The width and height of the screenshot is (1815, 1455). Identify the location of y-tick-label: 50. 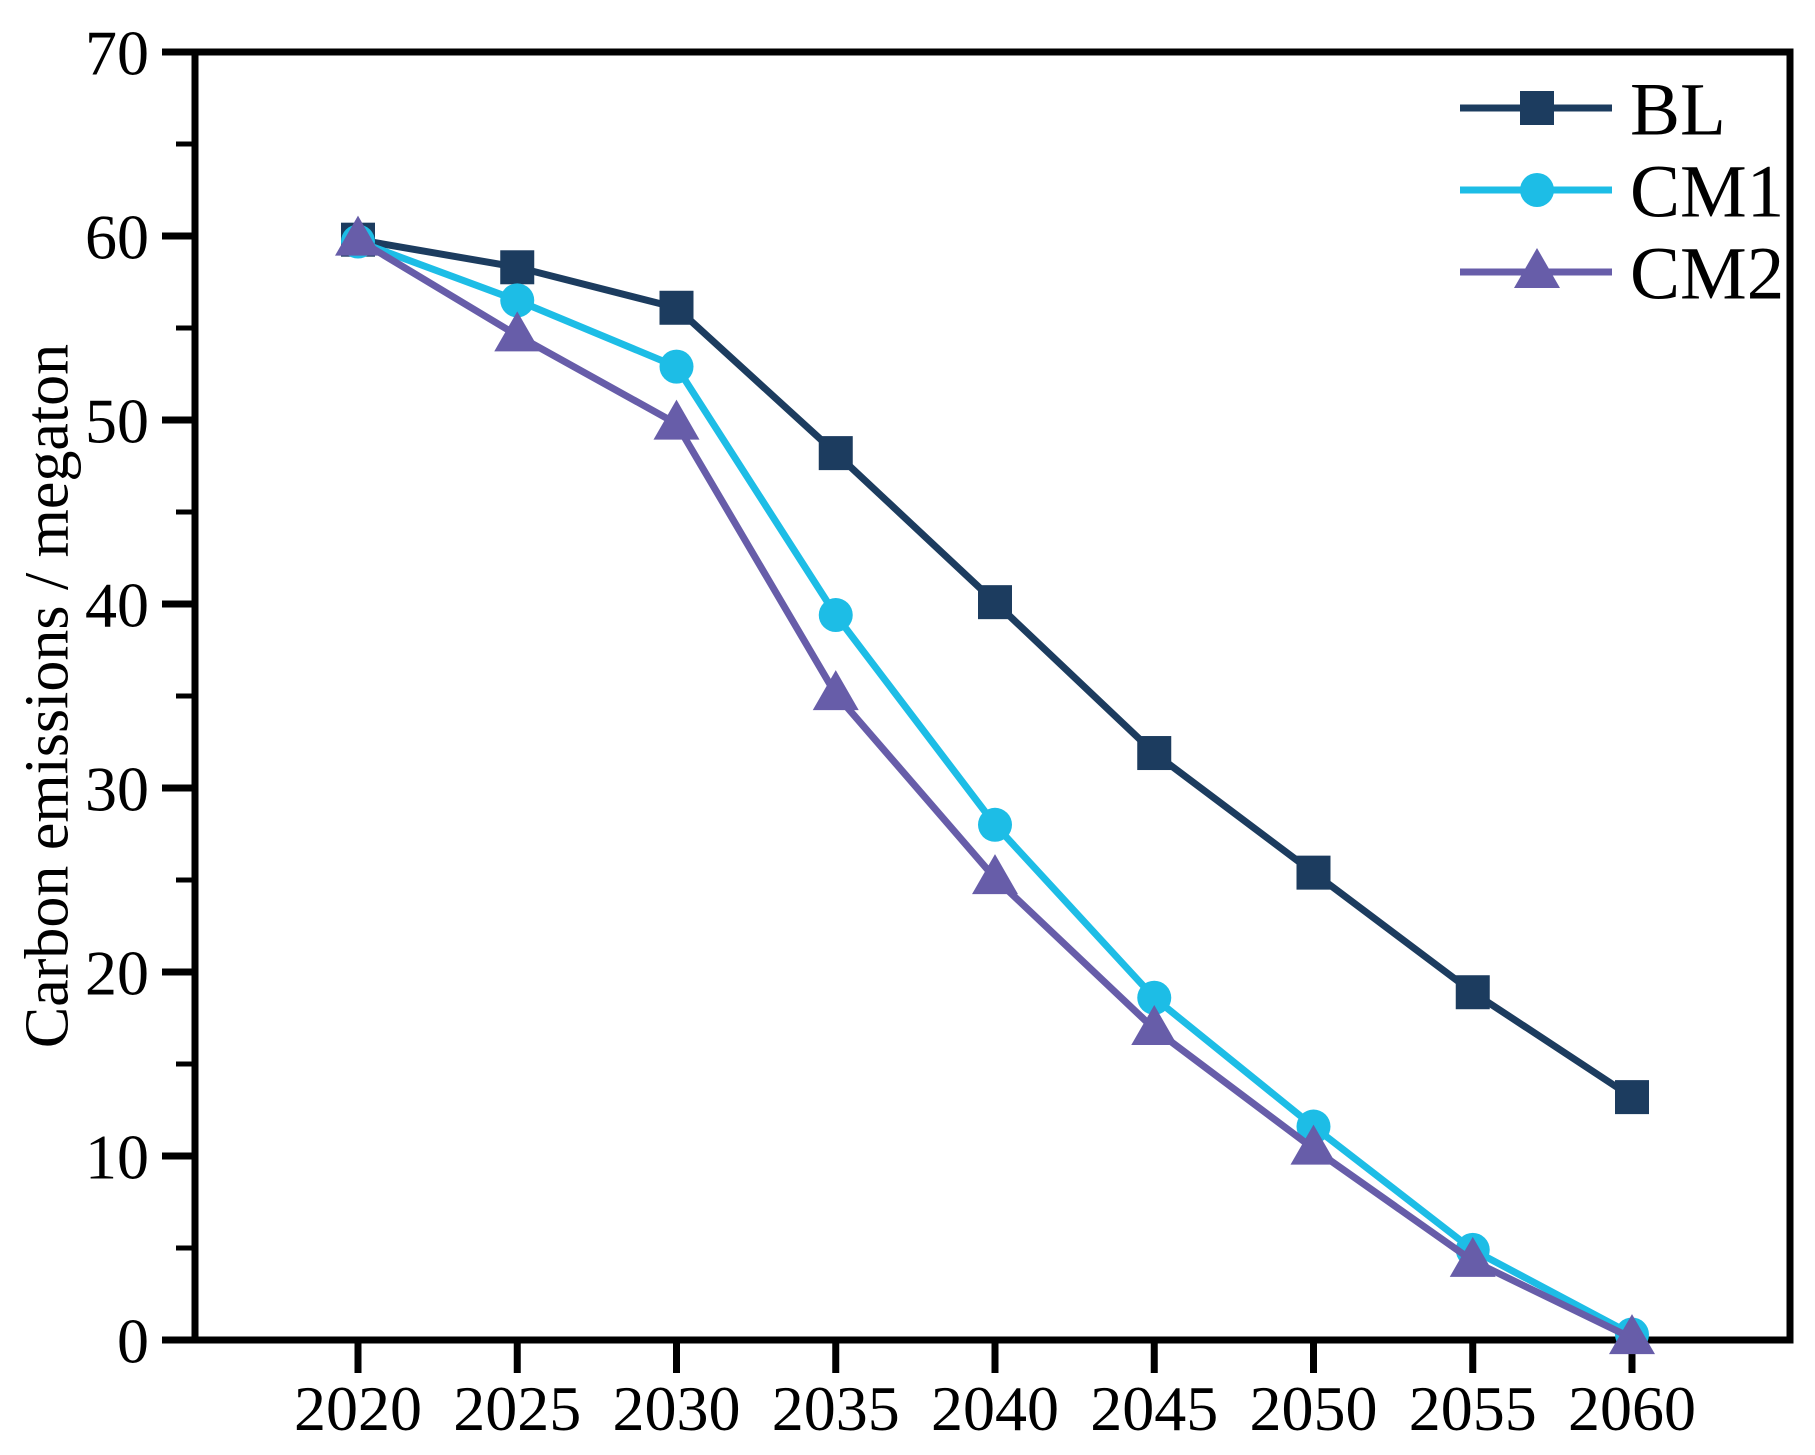
(117, 420).